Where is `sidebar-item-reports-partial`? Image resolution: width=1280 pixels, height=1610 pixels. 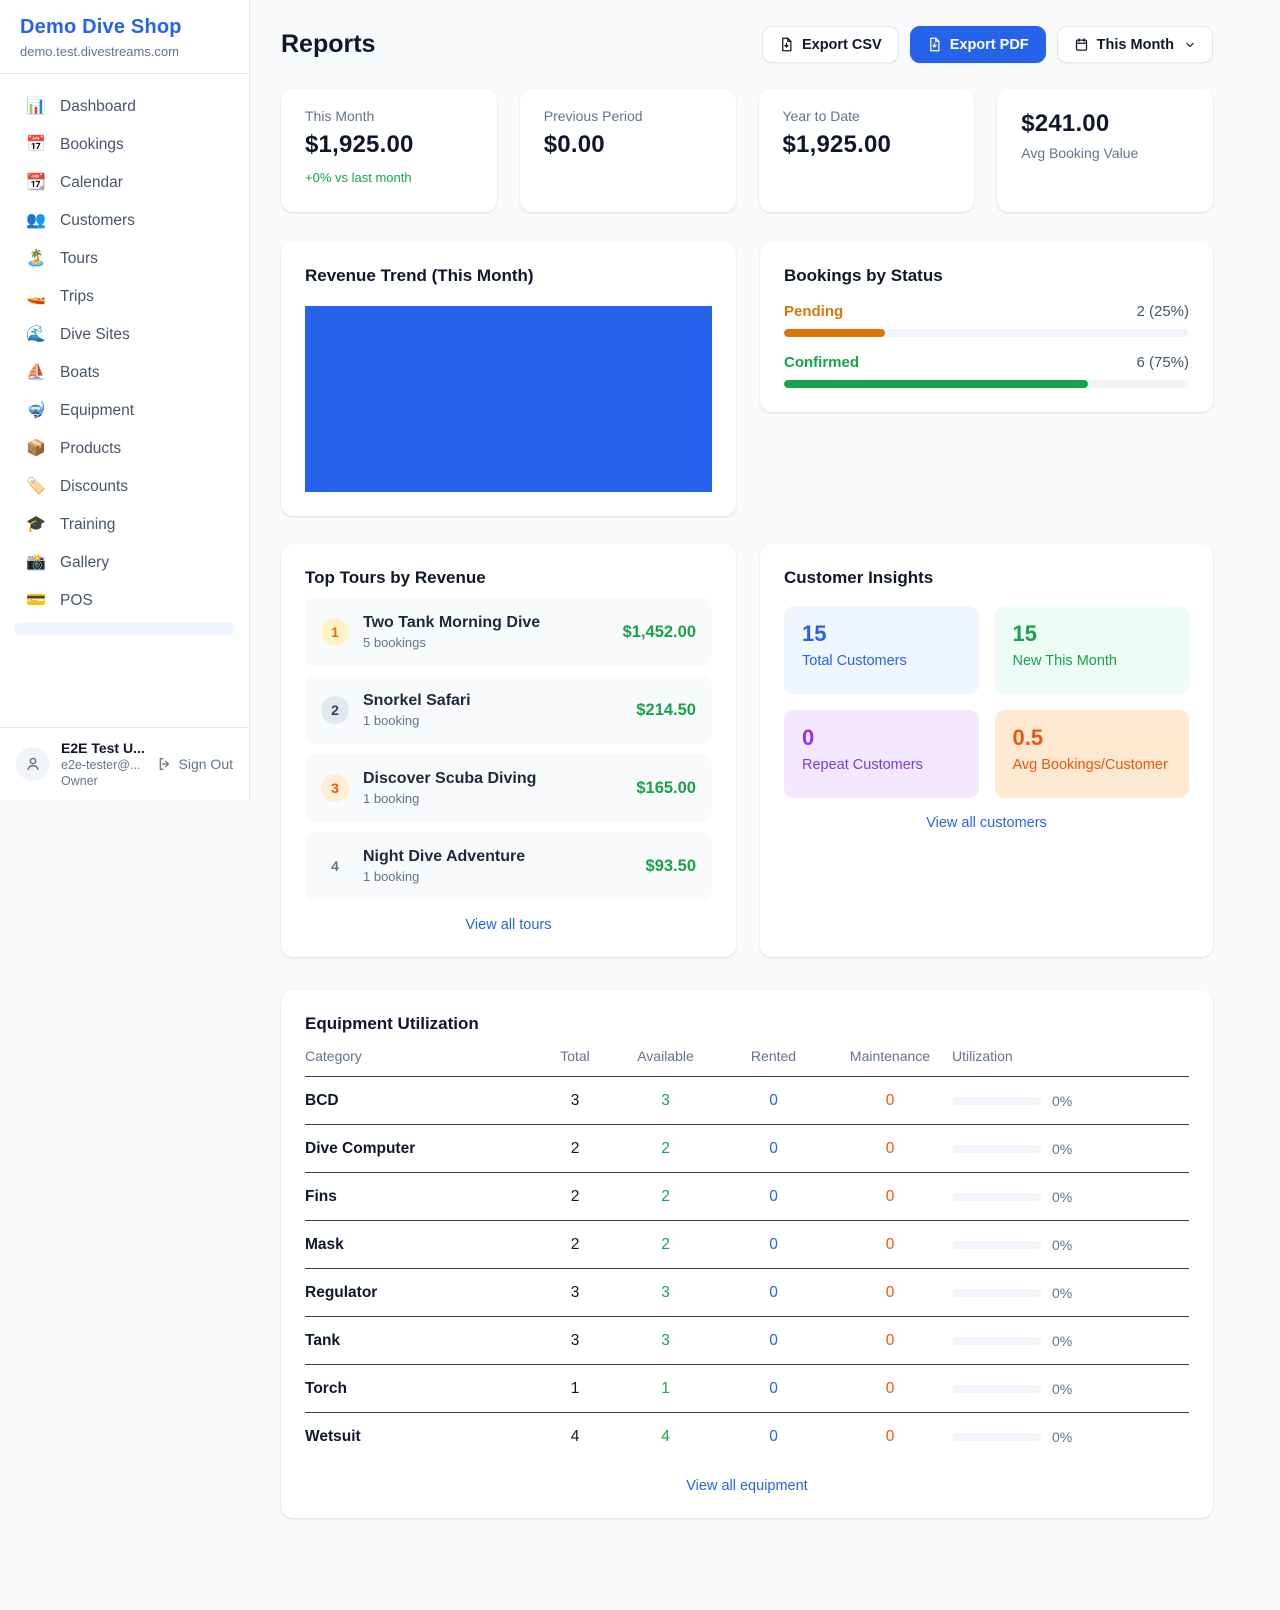
sidebar-item-reports-partial is located at coordinates (124, 628).